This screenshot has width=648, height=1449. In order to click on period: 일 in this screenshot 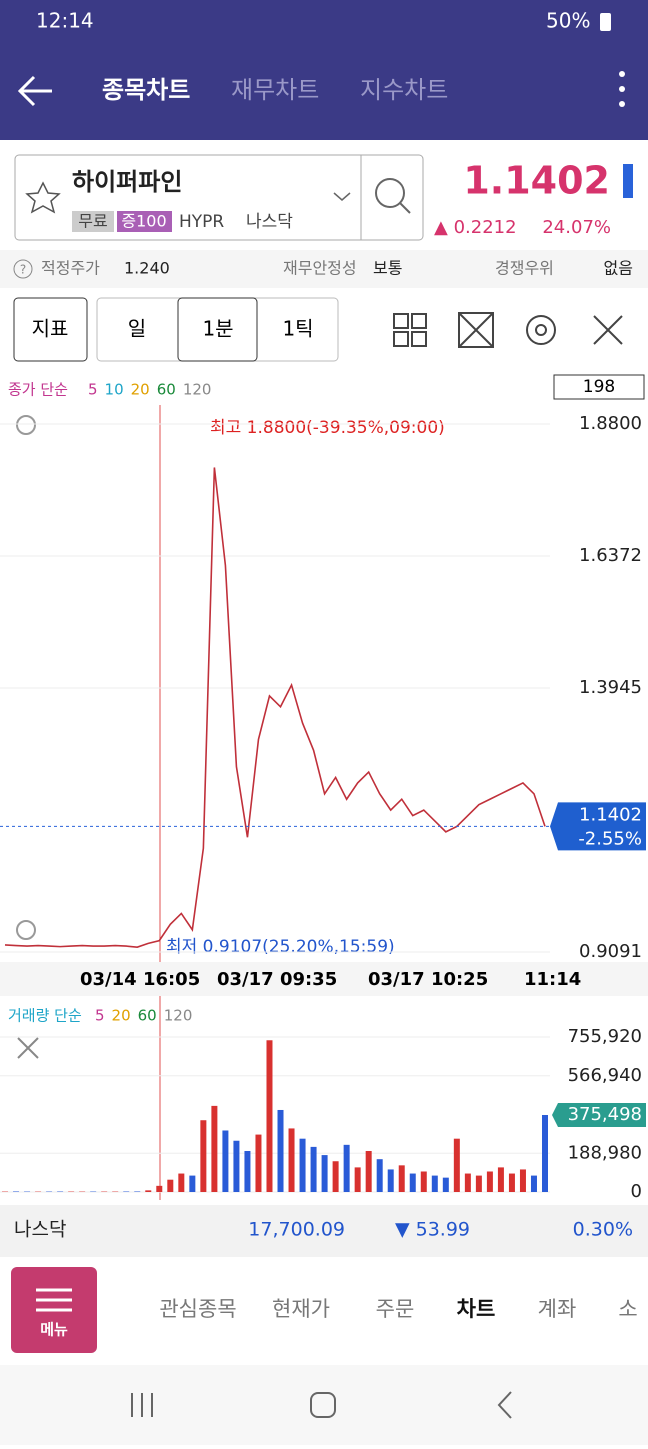, I will do `click(137, 329)`.